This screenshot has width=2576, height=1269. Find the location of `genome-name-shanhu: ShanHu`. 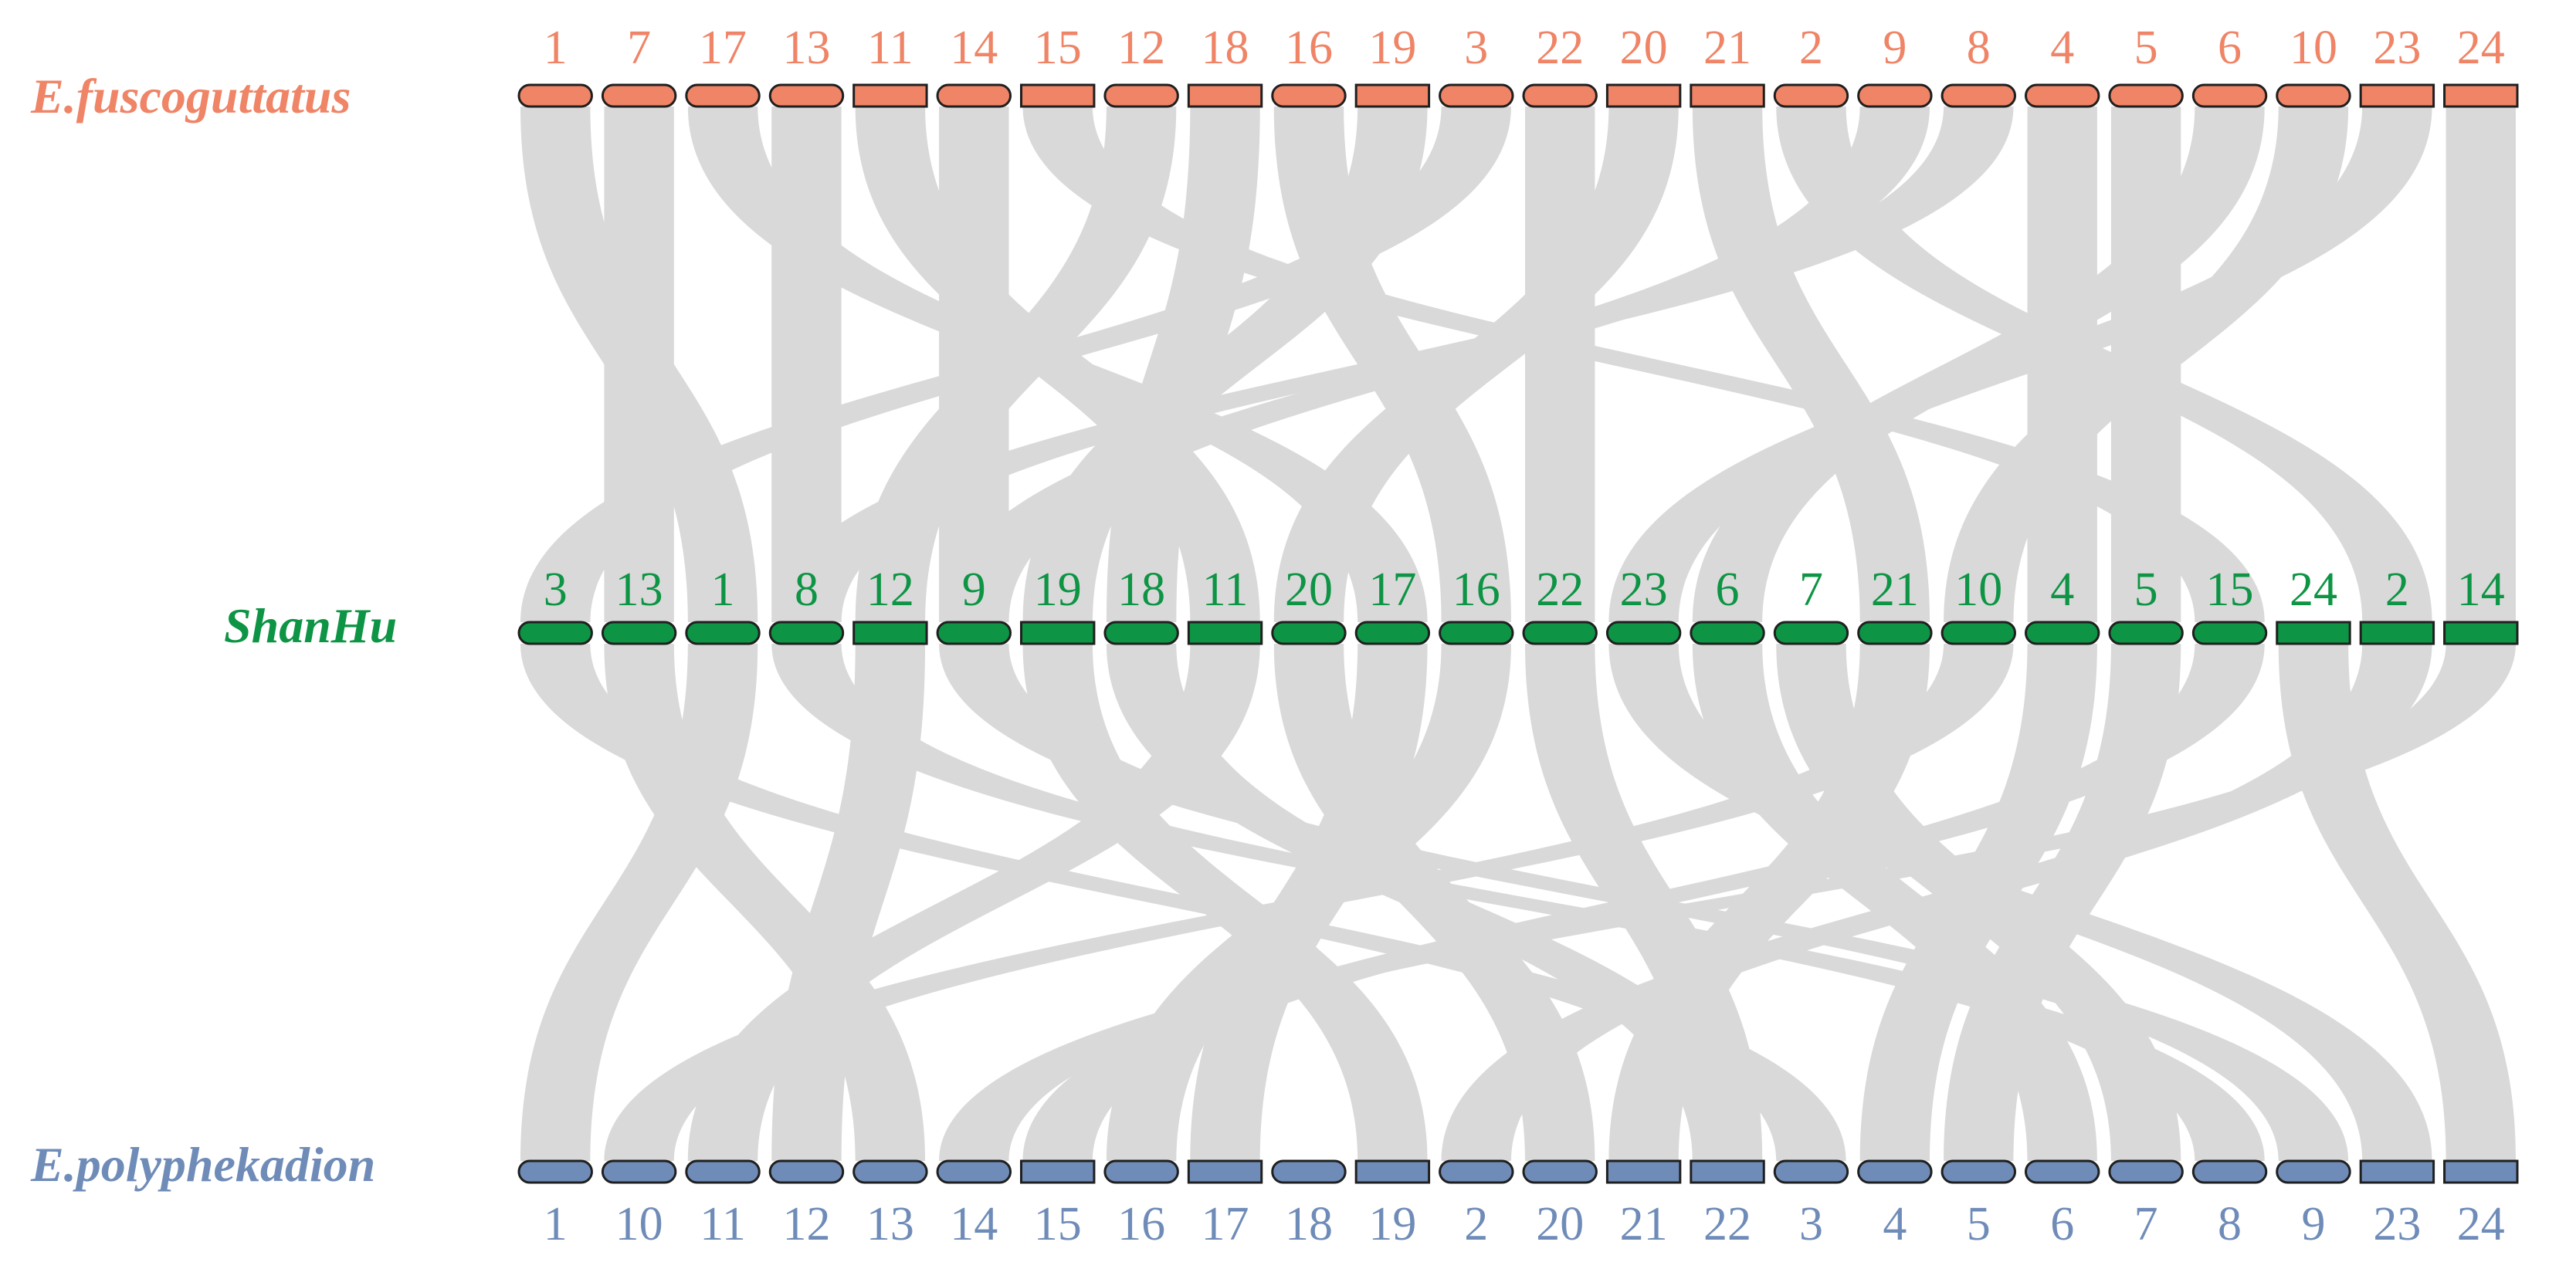

genome-name-shanhu: ShanHu is located at coordinates (310, 626).